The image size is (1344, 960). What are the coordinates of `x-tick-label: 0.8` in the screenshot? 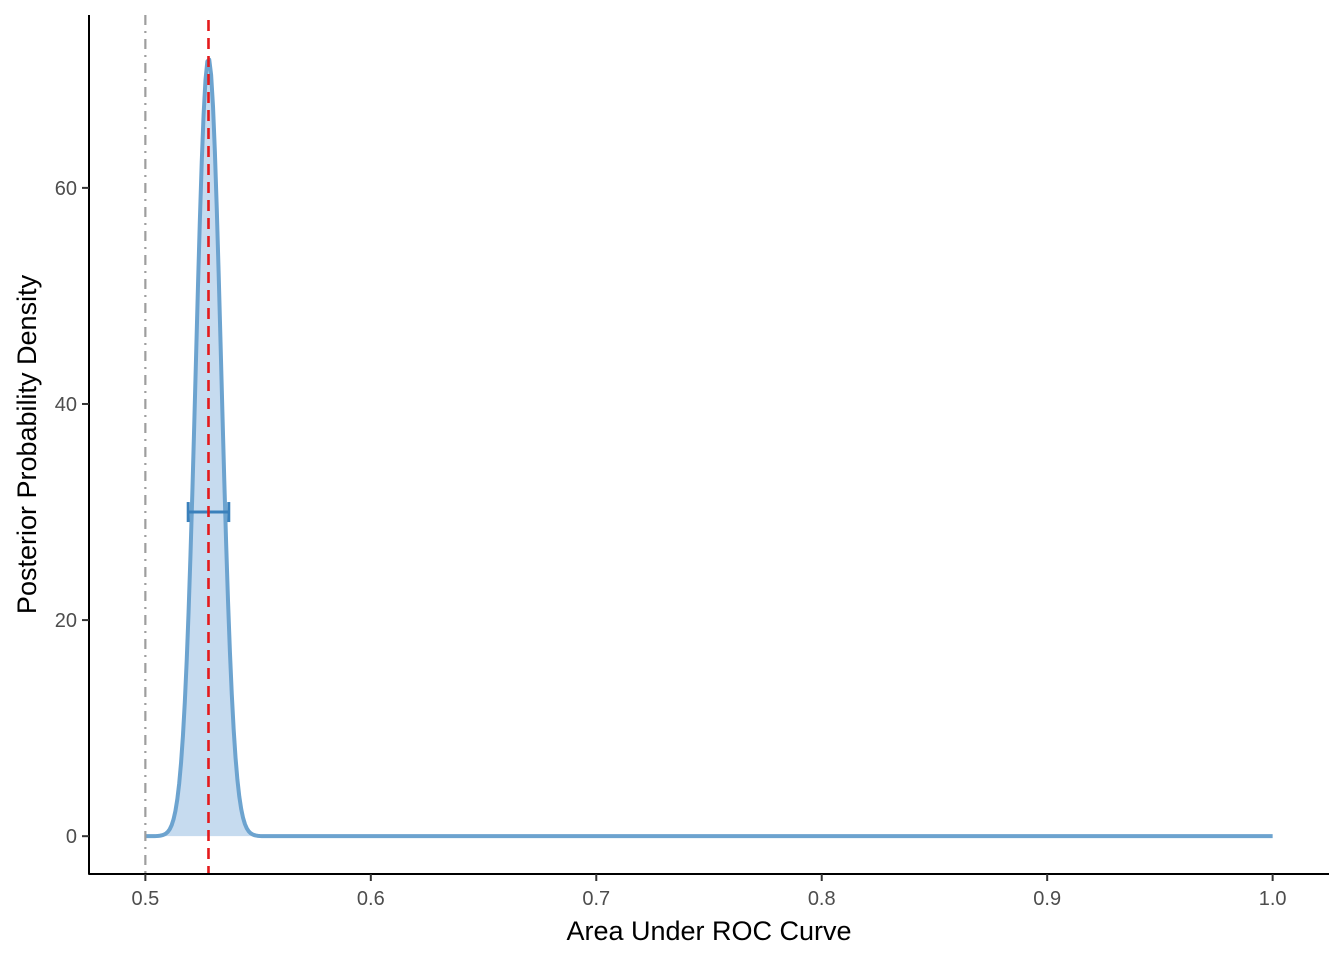 It's located at (822, 899).